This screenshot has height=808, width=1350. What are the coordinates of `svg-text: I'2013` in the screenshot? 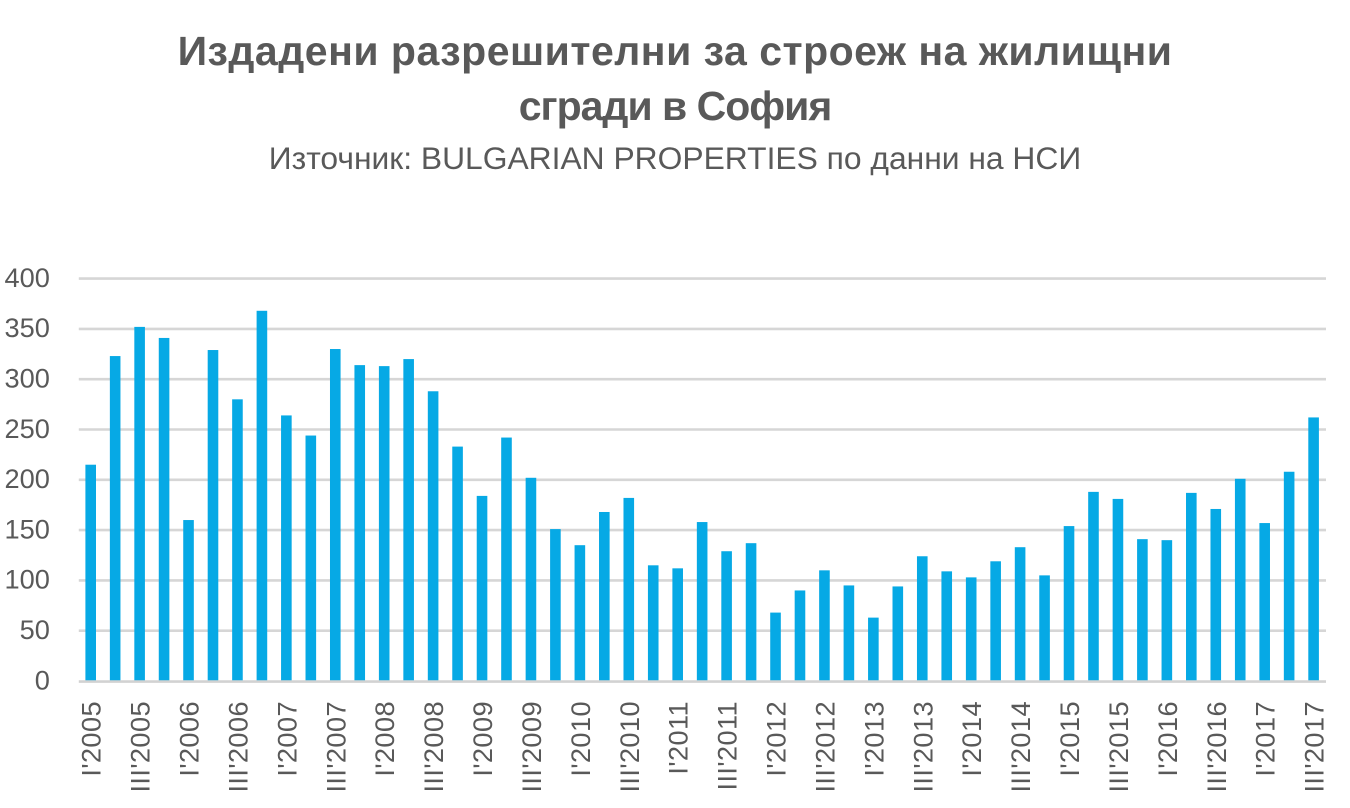 It's located at (873, 739).